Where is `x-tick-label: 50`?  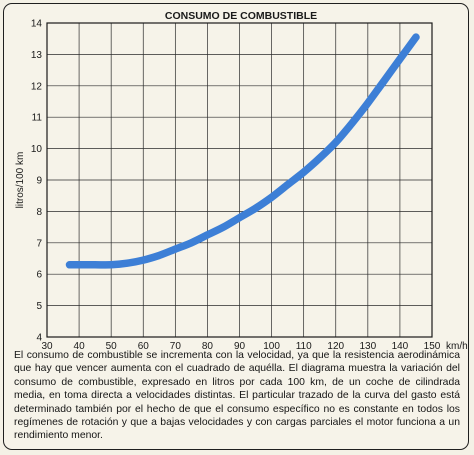
x-tick-label: 50 is located at coordinates (112, 346).